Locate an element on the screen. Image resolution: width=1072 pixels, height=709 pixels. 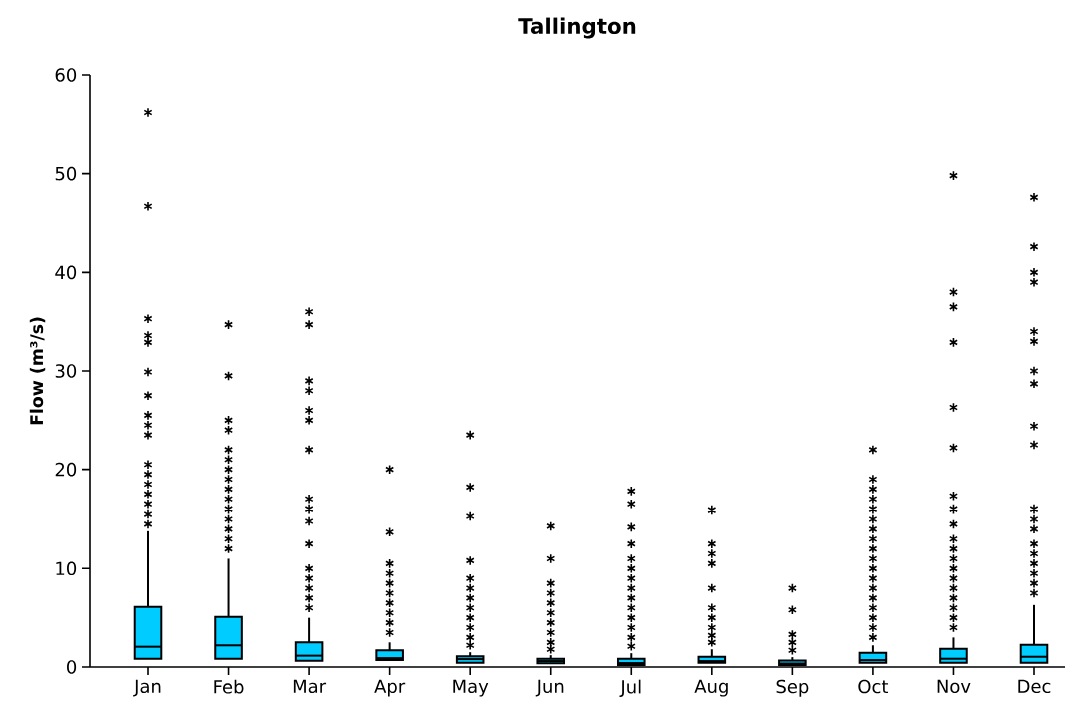
y-axis-title: Flow (m³/s) is located at coordinates (37, 371).